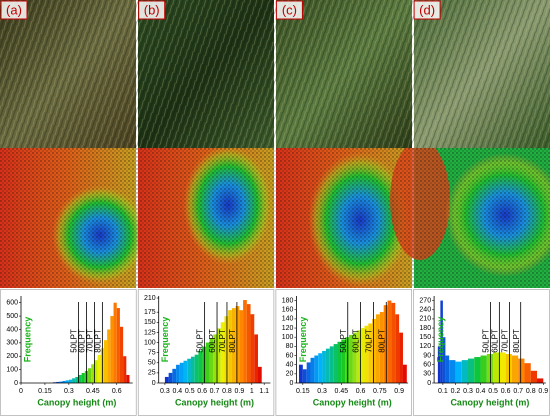 This screenshot has width=550, height=417. Describe the element at coordinates (427, 365) in the screenshot. I see `y-tick-label: 60` at that location.